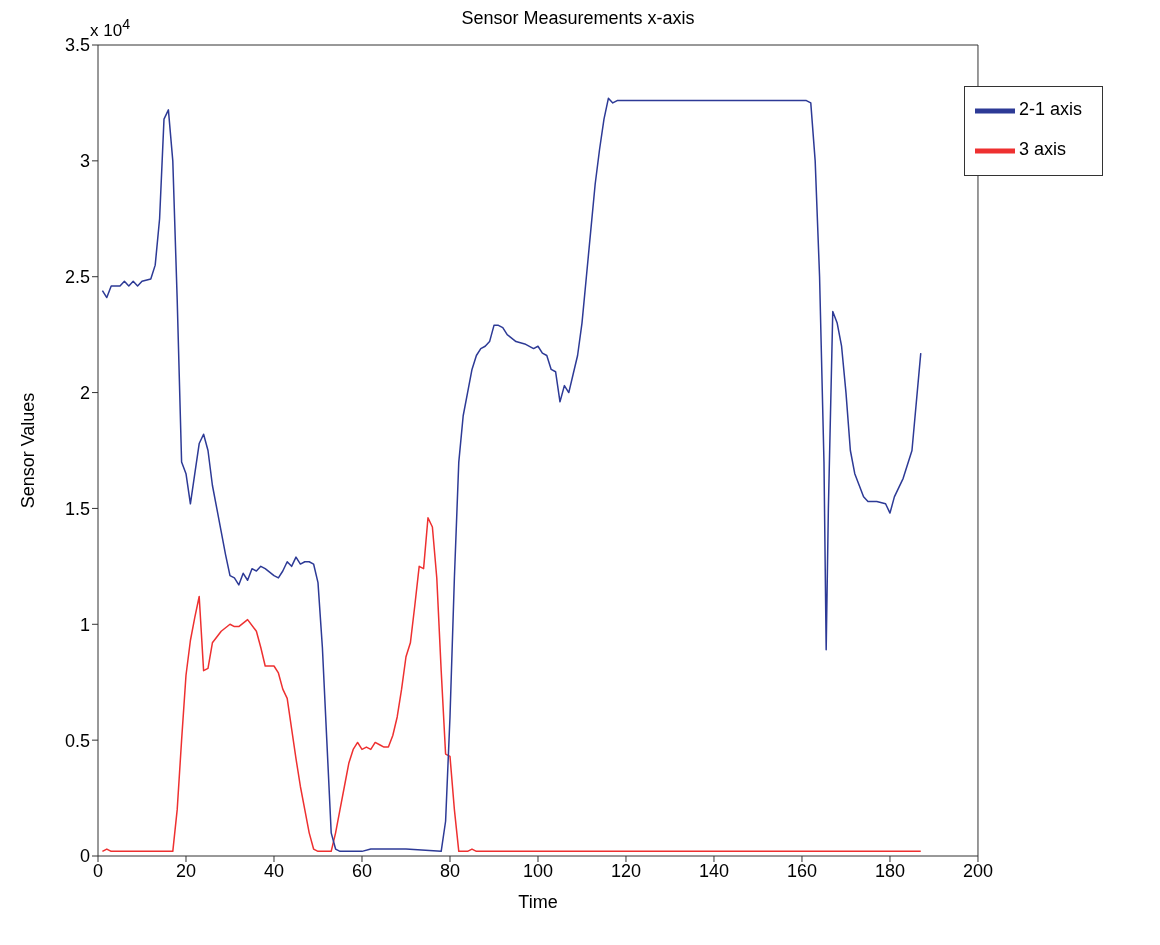  Describe the element at coordinates (28, 450) in the screenshot. I see `y-axis-title: Sensor Values` at that location.